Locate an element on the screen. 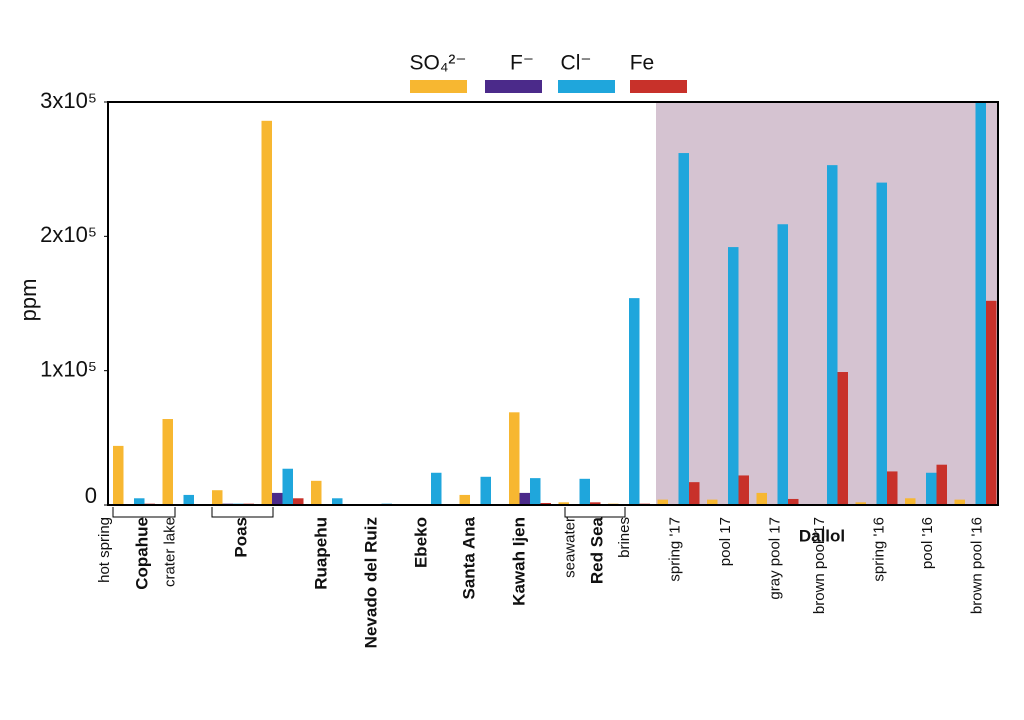 This screenshot has width=1024, height=720. x-tick-label: crater lake is located at coordinates (169, 552).